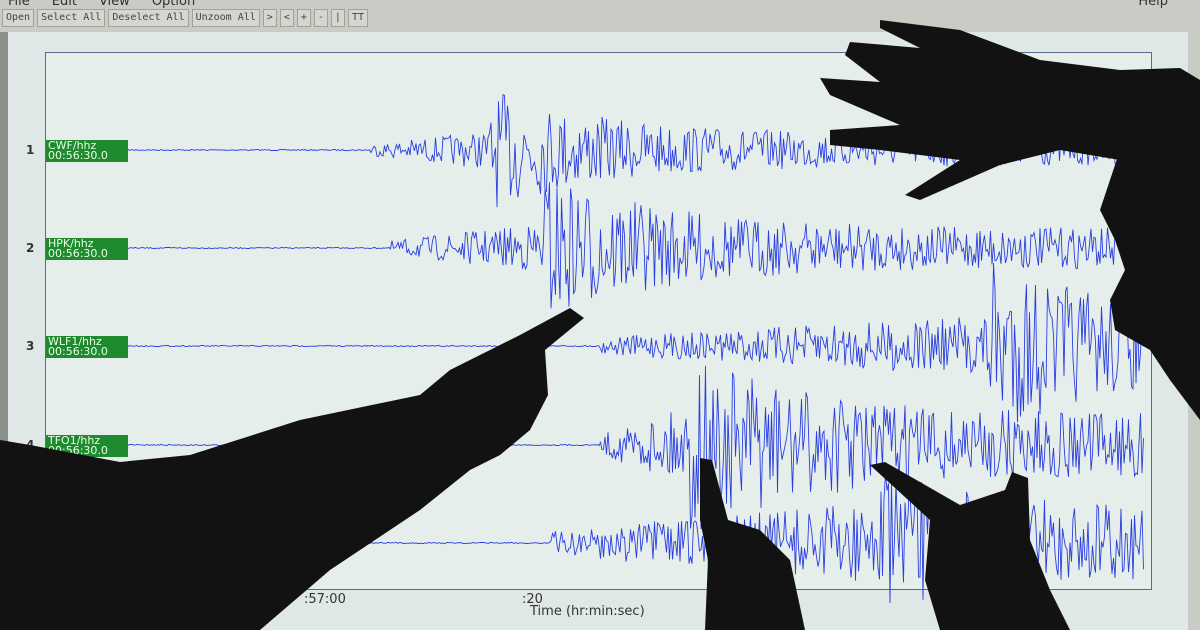  I want to click on trace-number: 2, so click(30, 248).